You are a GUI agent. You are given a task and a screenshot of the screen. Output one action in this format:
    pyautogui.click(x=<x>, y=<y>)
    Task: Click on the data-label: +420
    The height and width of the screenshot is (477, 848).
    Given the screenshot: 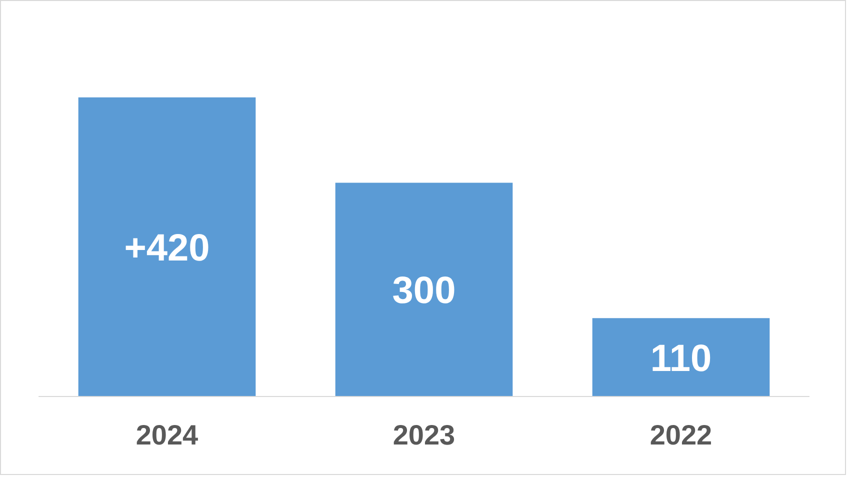 What is the action you would take?
    pyautogui.click(x=167, y=248)
    